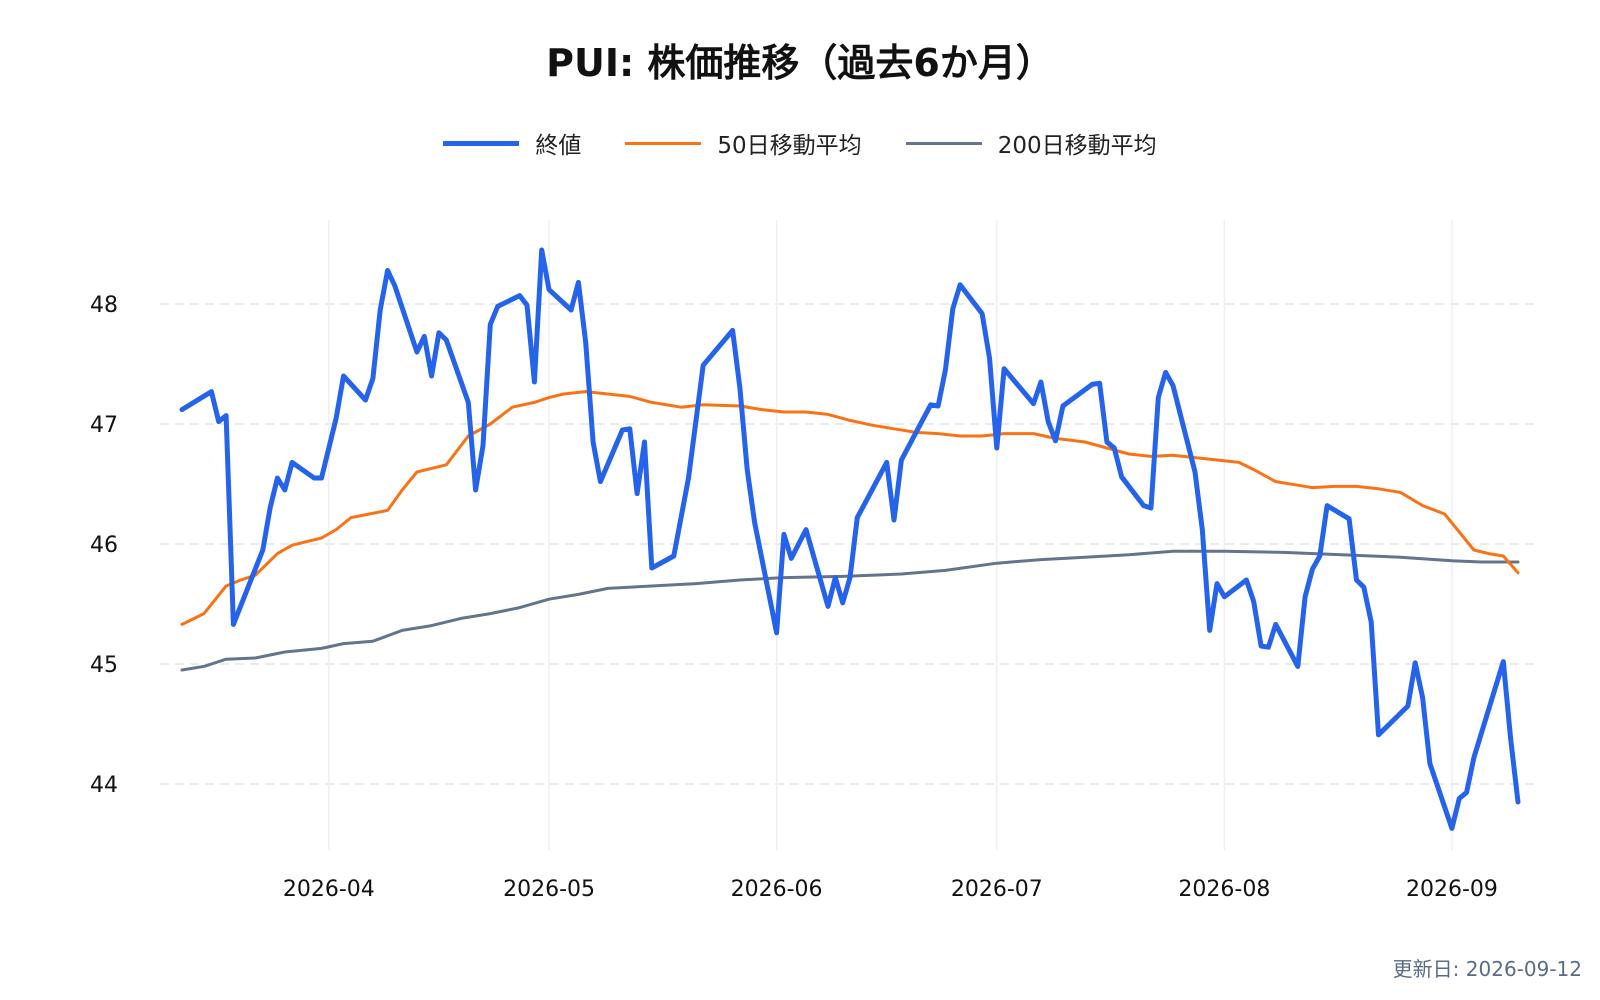 The height and width of the screenshot is (1000, 1600). Describe the element at coordinates (104, 785) in the screenshot. I see `y-tick-label: 44` at that location.